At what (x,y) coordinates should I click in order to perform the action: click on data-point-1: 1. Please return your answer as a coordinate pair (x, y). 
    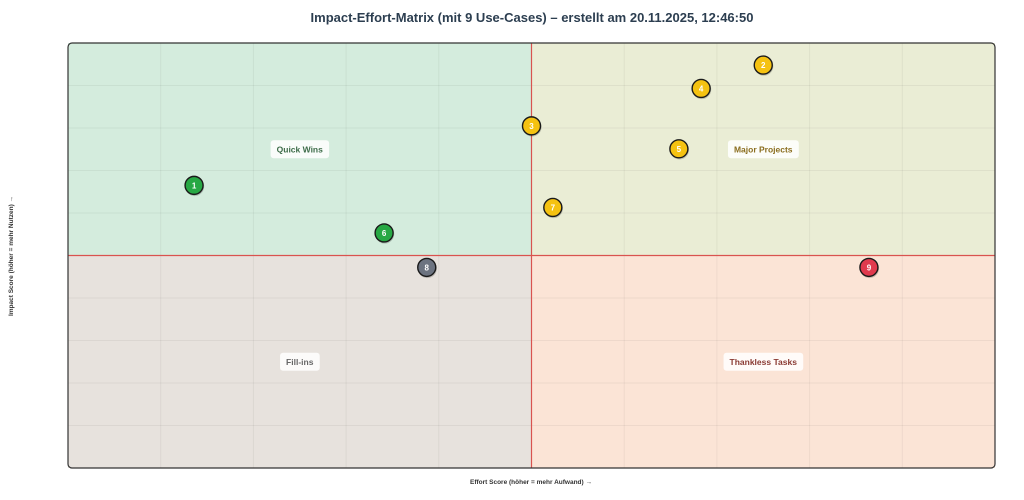
    Looking at the image, I should click on (194, 186).